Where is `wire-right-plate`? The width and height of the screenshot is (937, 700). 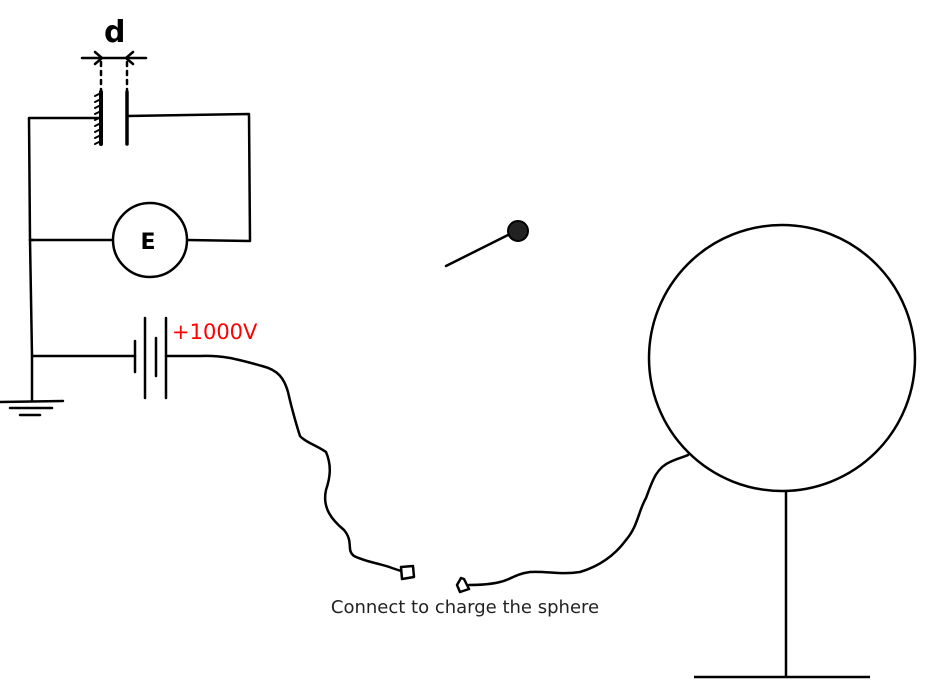 wire-right-plate is located at coordinates (188, 177).